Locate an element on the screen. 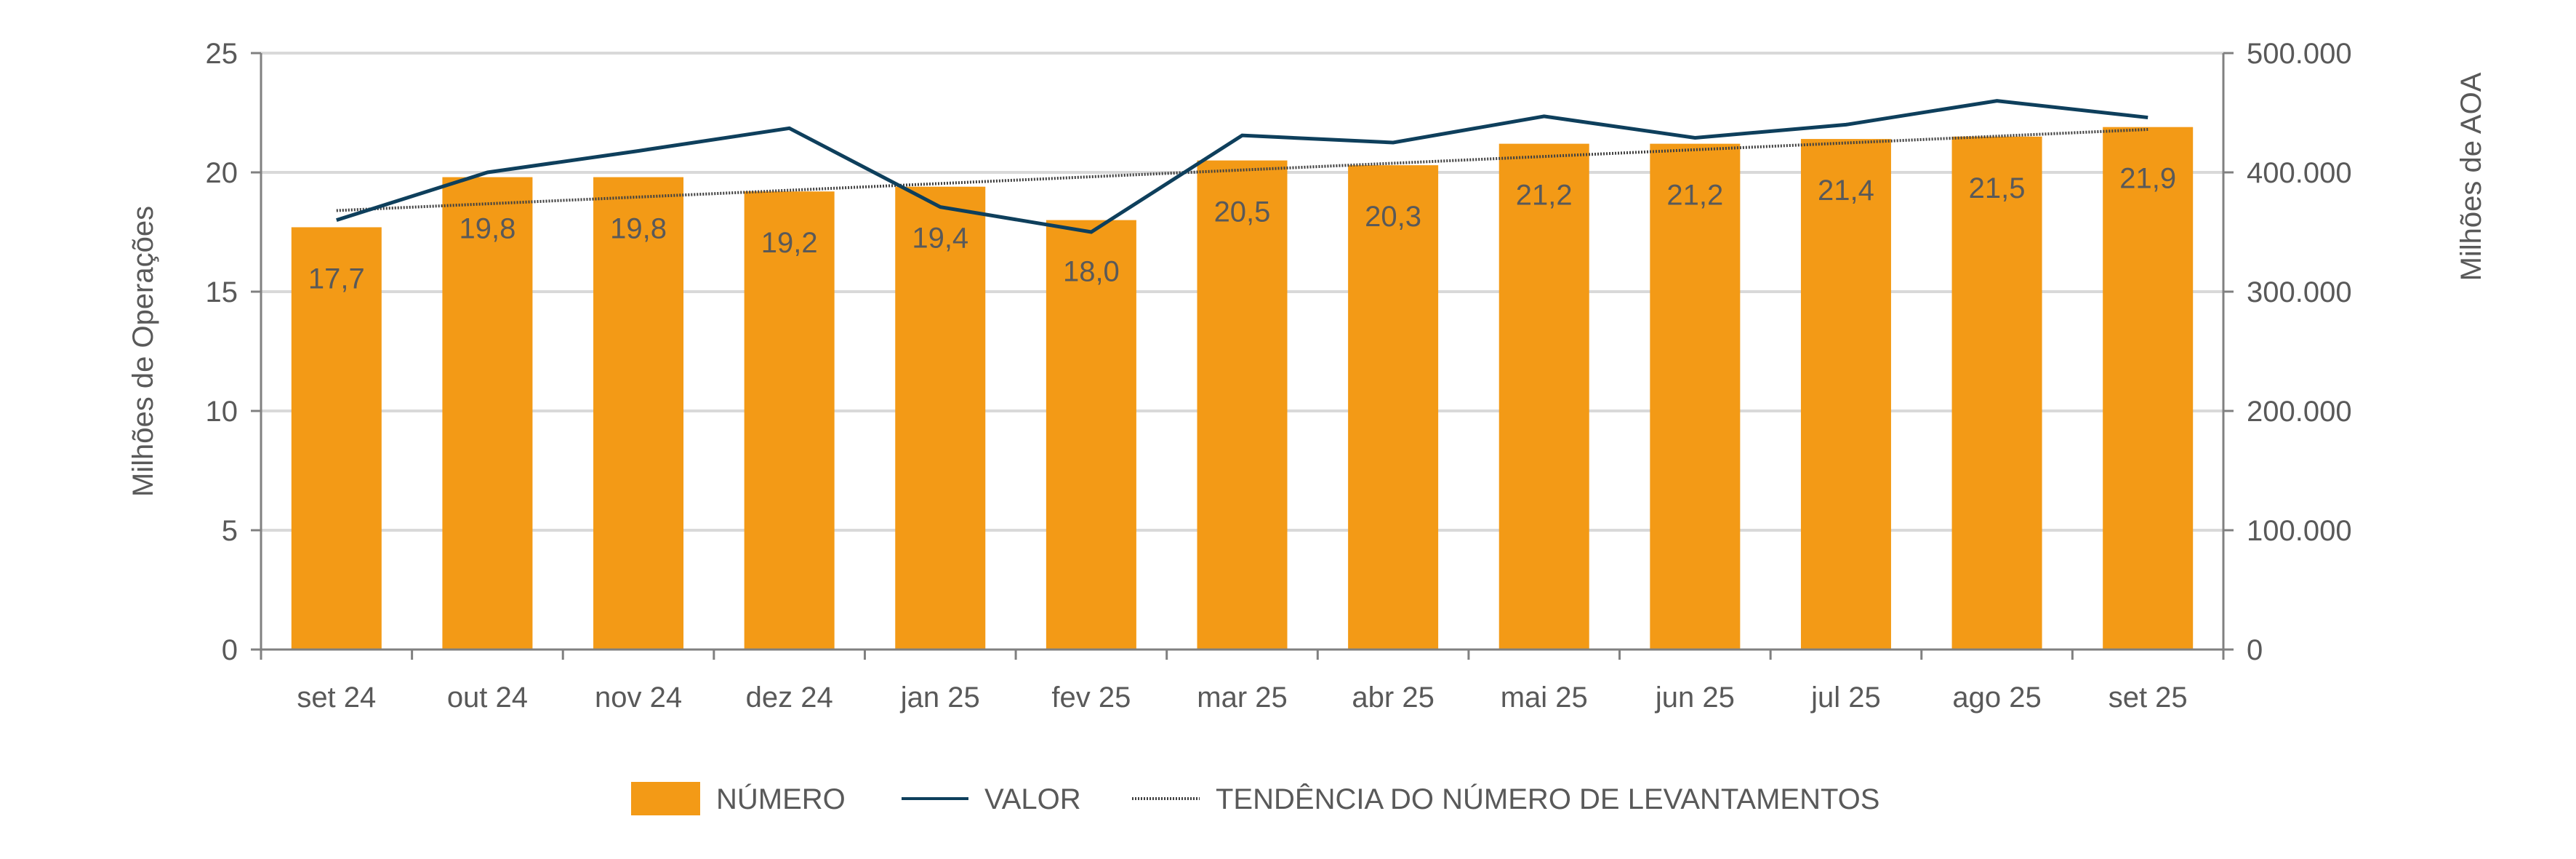 The width and height of the screenshot is (2576, 859). data-label: 20,5 is located at coordinates (1243, 212).